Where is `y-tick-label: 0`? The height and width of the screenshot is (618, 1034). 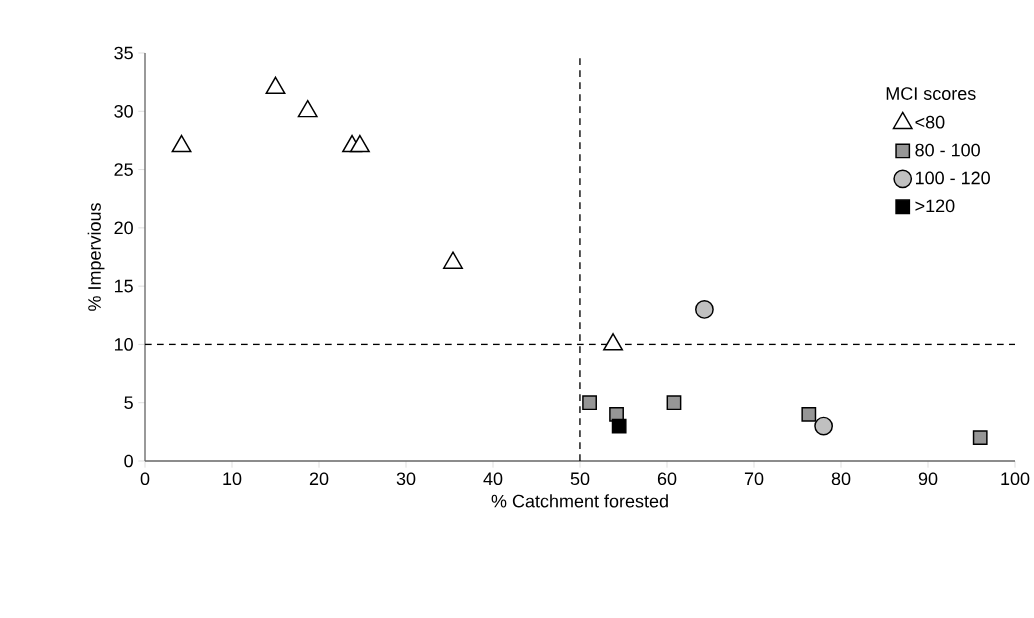
y-tick-label: 0 is located at coordinates (128, 461).